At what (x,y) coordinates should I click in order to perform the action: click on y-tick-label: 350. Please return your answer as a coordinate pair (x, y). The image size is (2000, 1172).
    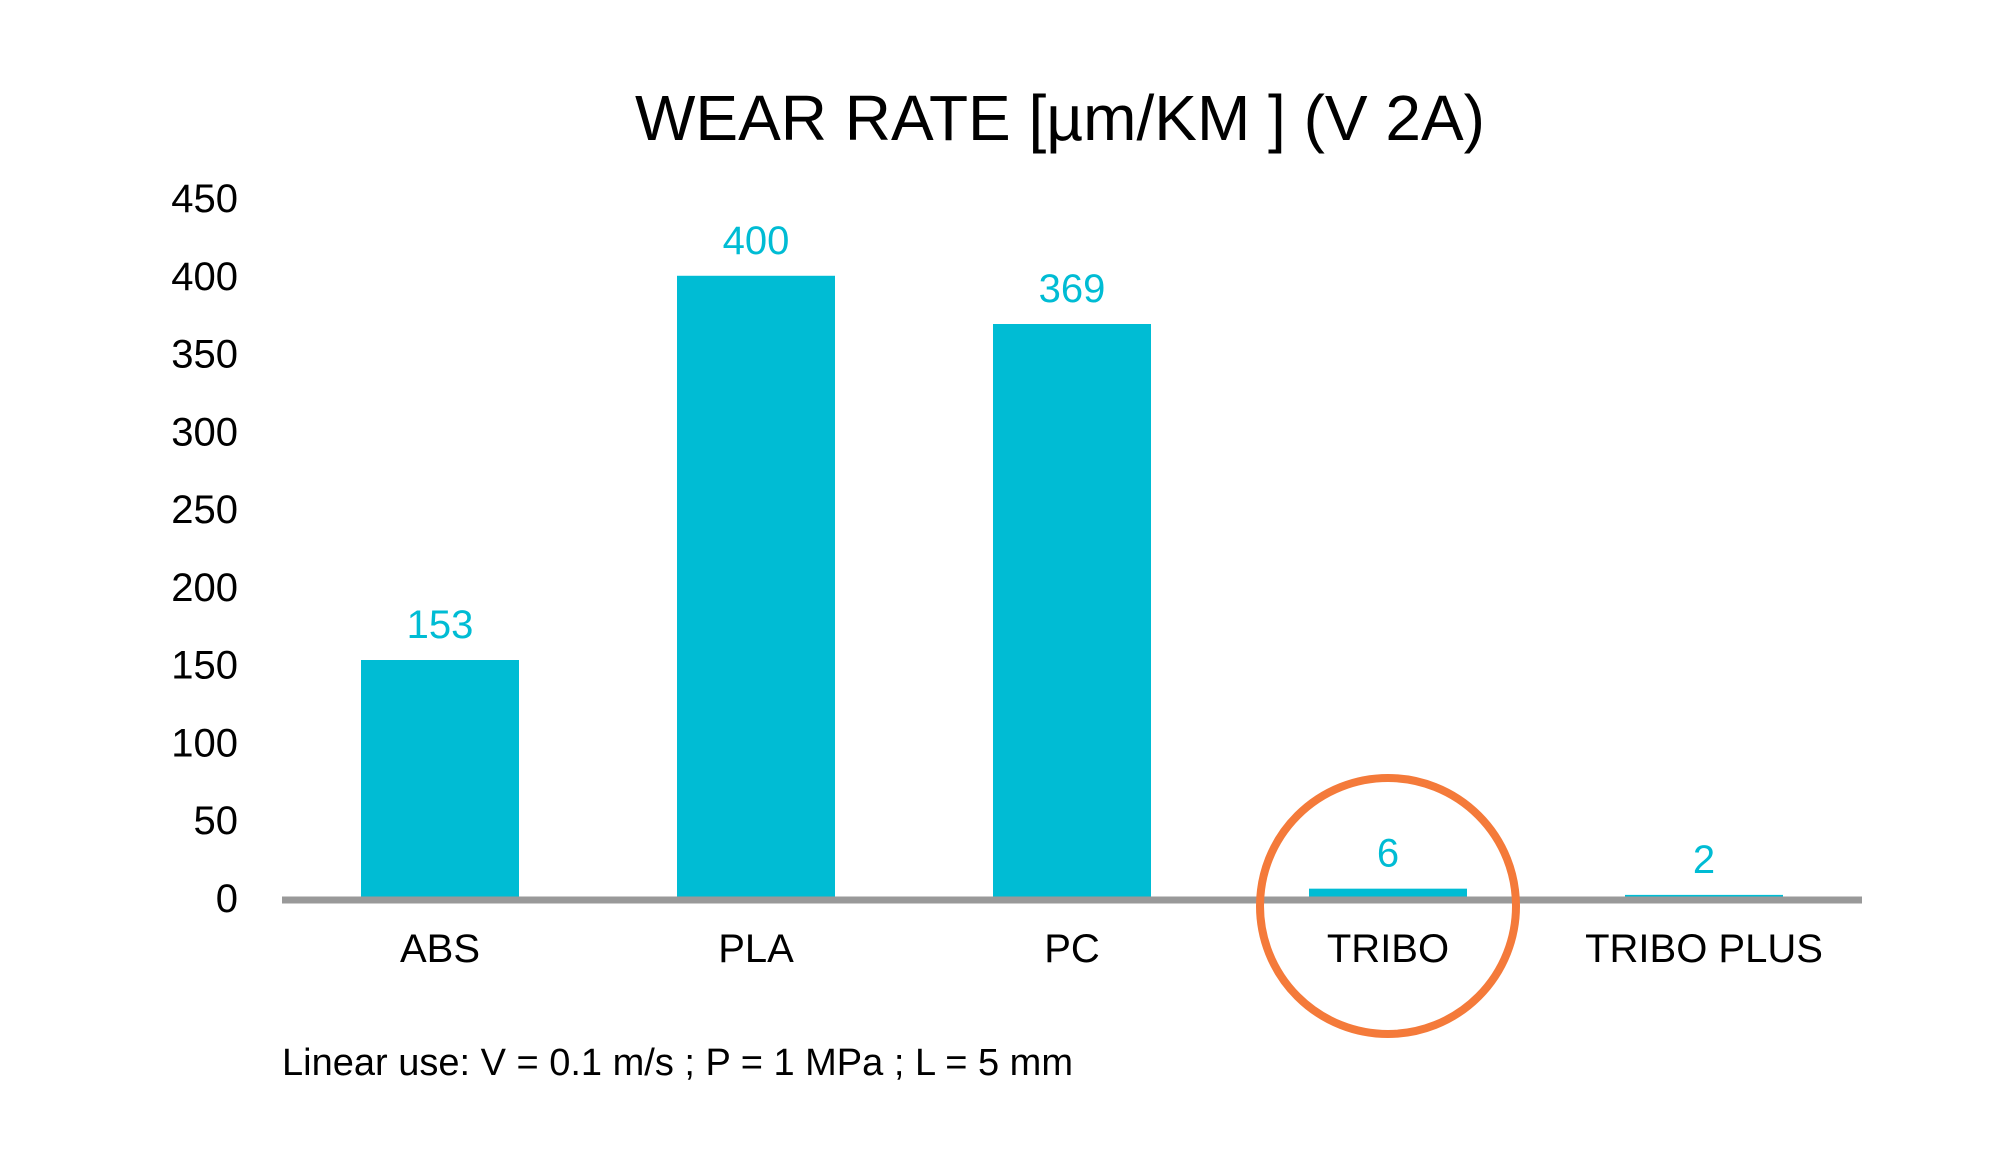
    Looking at the image, I should click on (204, 355).